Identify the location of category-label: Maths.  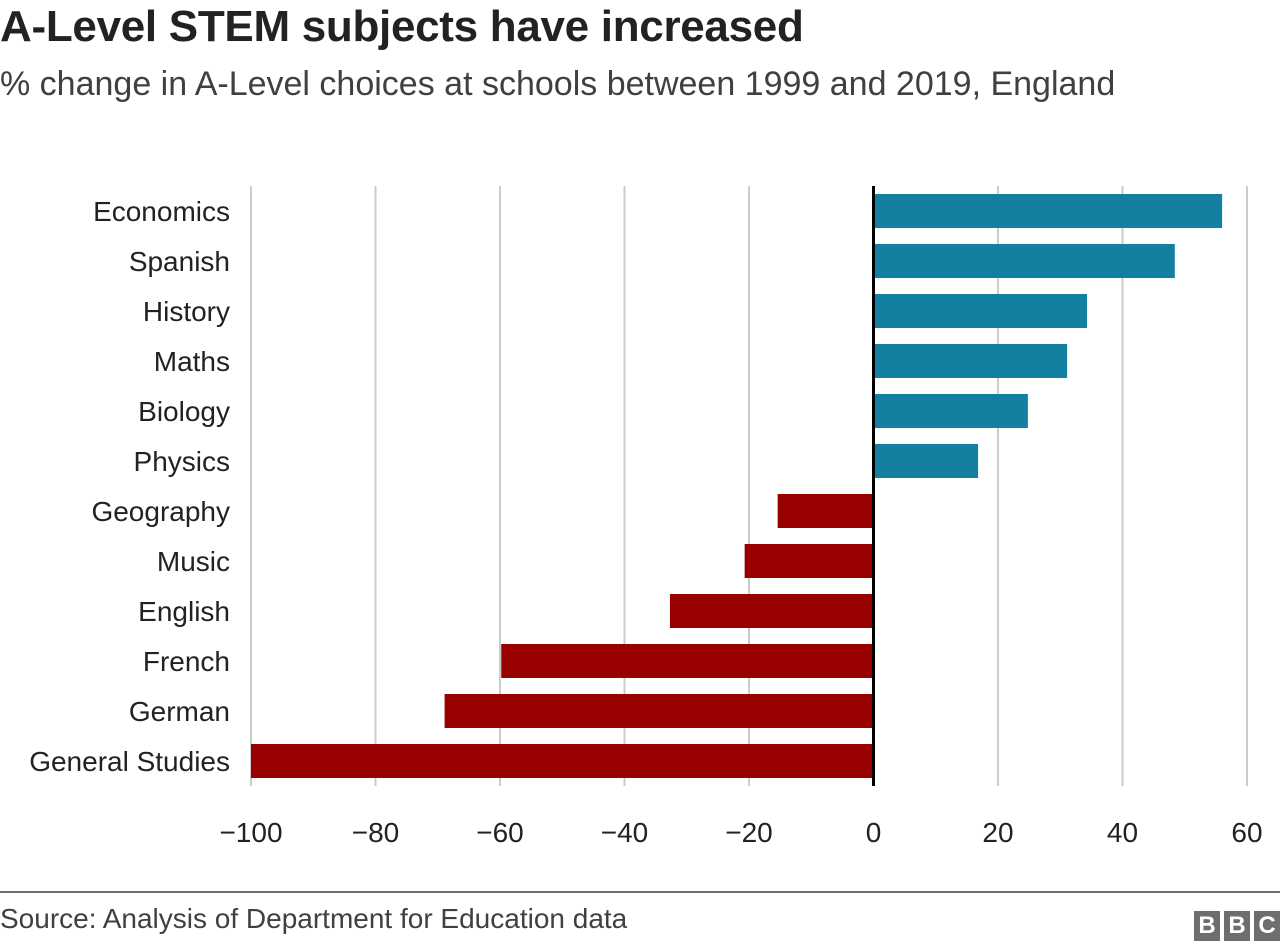
(192, 361).